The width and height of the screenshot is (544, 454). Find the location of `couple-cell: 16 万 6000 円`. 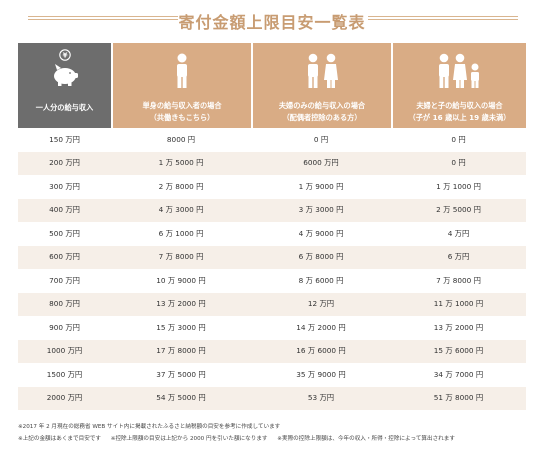

couple-cell: 16 万 6000 円 is located at coordinates (321, 351).